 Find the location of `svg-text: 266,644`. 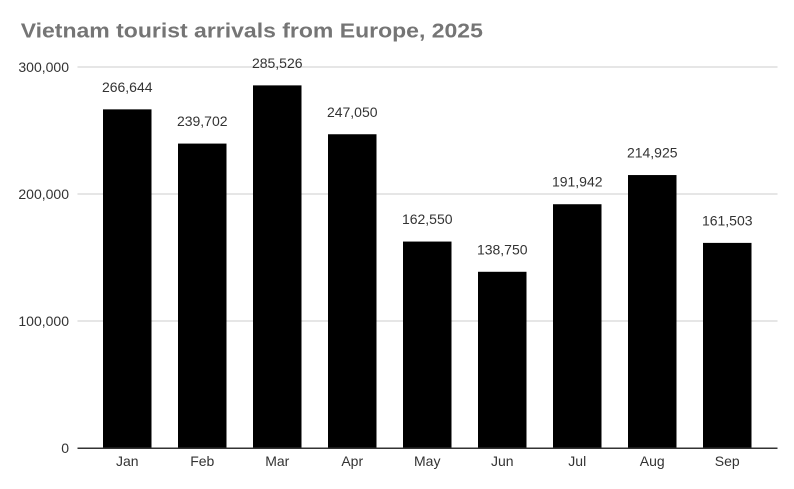

svg-text: 266,644 is located at coordinates (127, 87).